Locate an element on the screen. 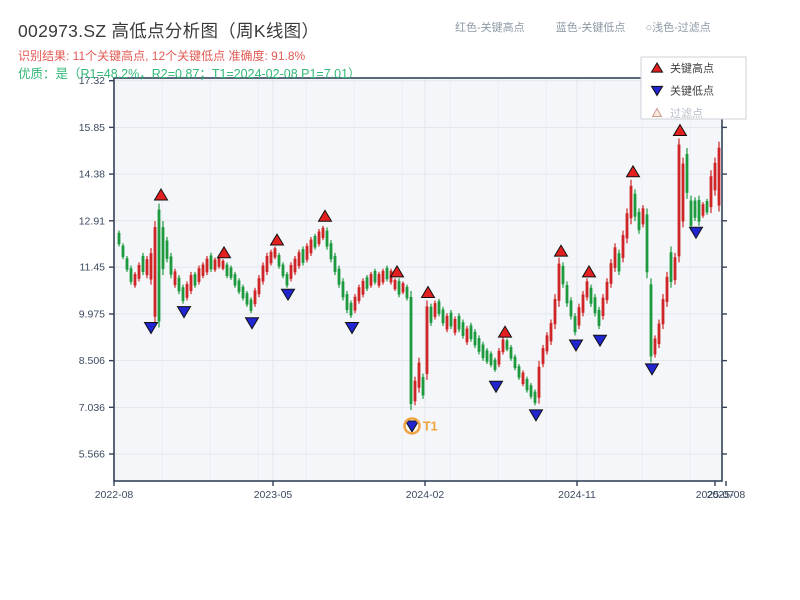 Image resolution: width=800 pixels, height=600 pixels. x-tick-label: 2023-05 is located at coordinates (273, 495).